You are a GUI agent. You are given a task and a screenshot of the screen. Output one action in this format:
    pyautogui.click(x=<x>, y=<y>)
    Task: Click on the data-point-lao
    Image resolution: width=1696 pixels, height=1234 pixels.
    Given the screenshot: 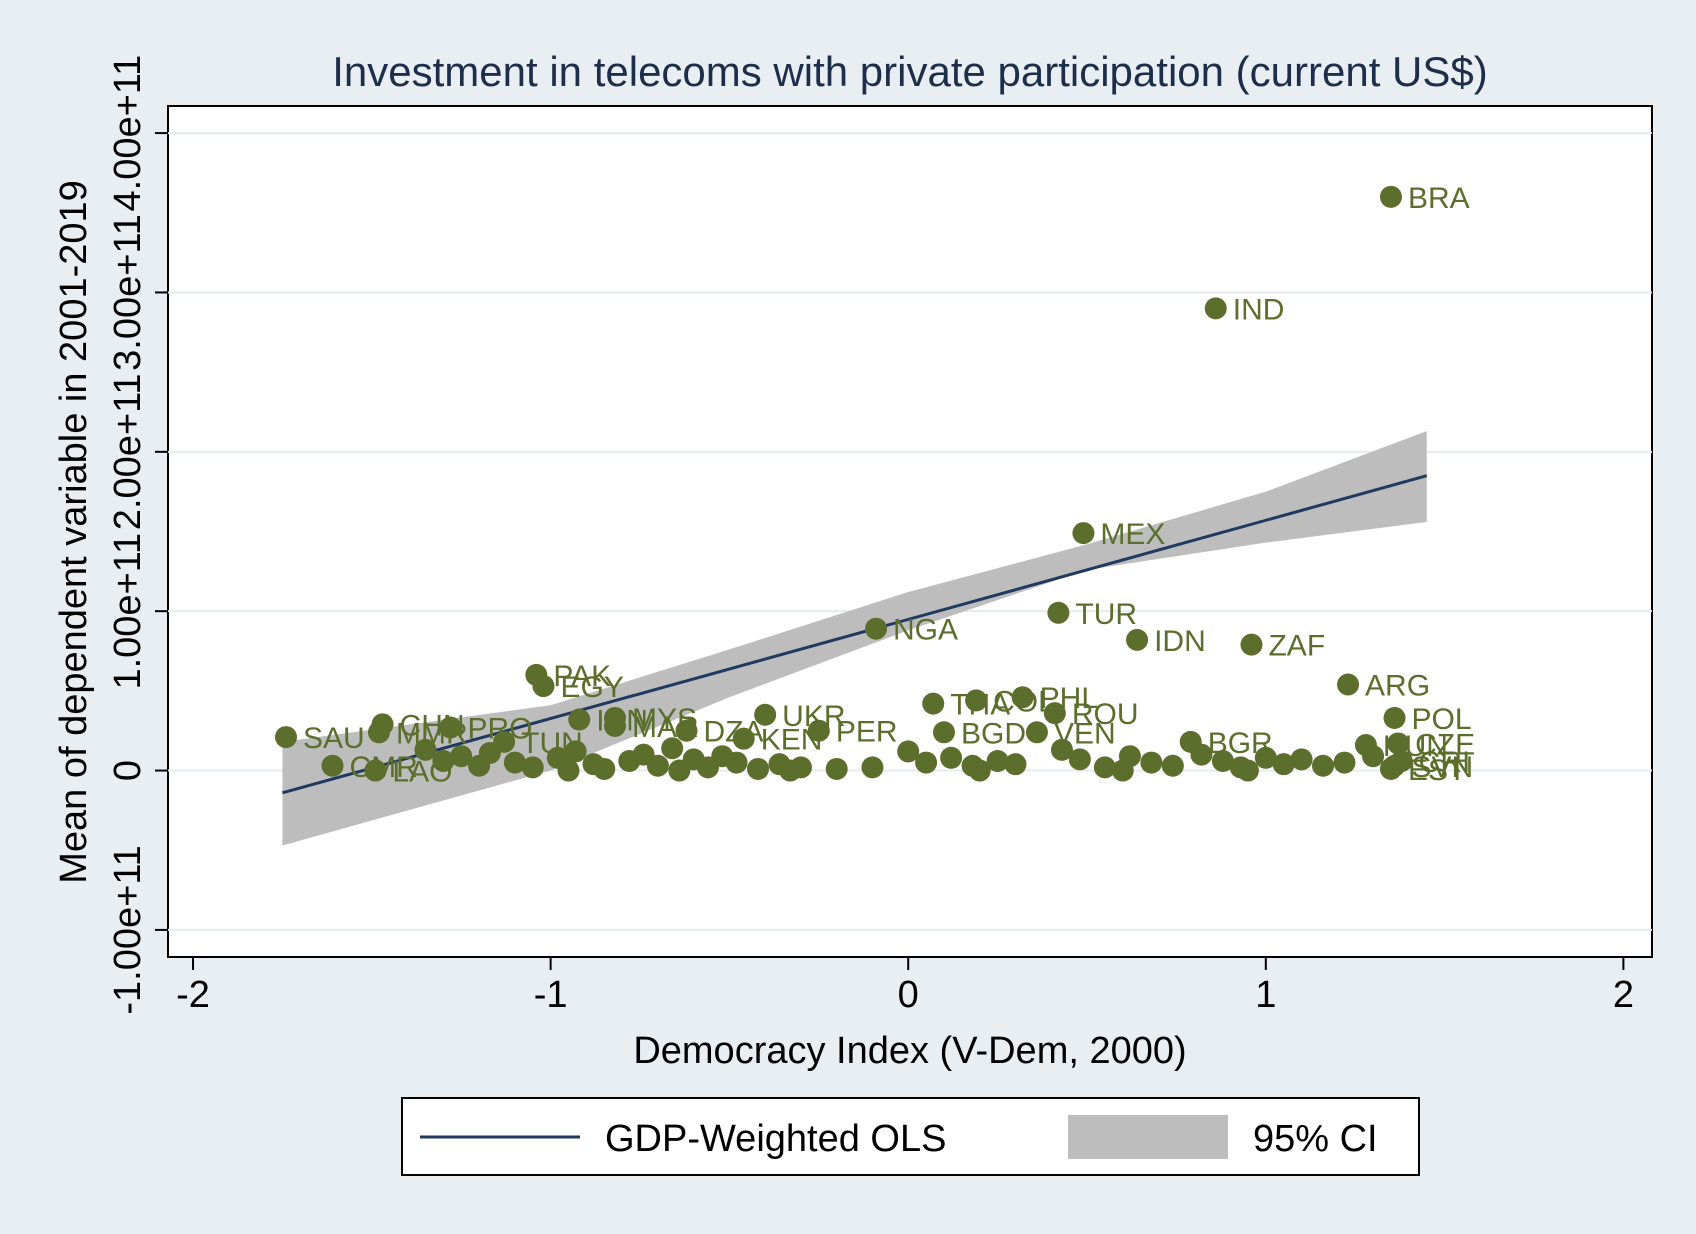 What is the action you would take?
    pyautogui.click(x=375, y=770)
    